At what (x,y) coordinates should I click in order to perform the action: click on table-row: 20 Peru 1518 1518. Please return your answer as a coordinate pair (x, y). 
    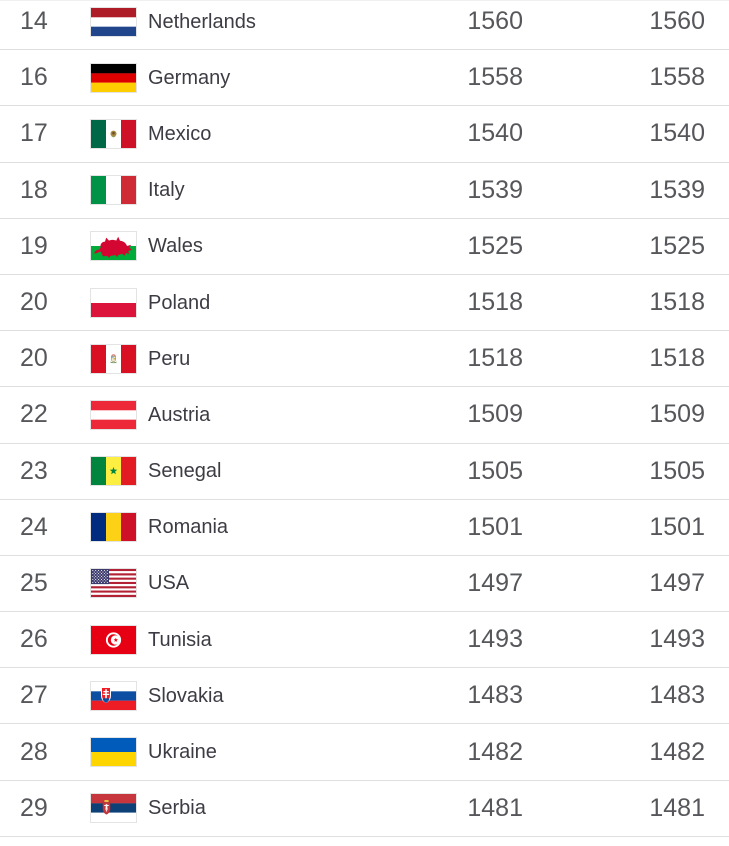
    Looking at the image, I should click on (364, 359).